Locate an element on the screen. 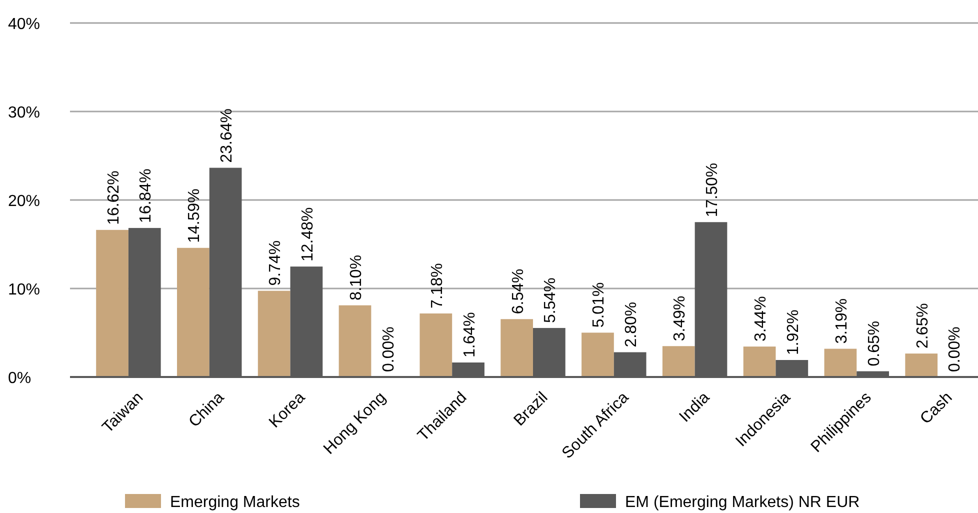  data-label: 5.01% is located at coordinates (599, 305).